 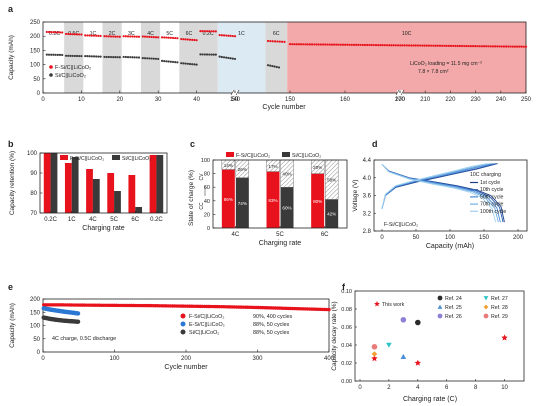 What do you see at coordinates (70, 76) in the screenshot?
I see `legend-label-sic: Si/C||LiCoO₂` at bounding box center [70, 76].